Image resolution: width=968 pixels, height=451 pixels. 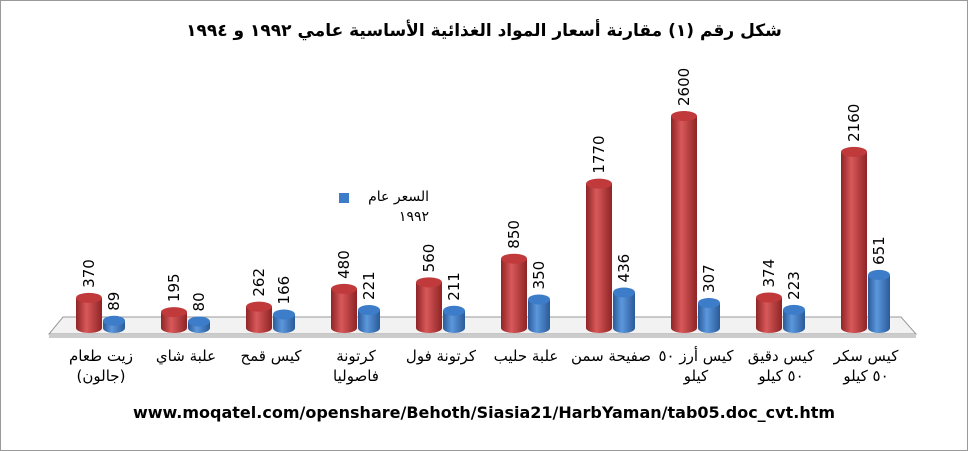 I want to click on data-label: 223, so click(x=794, y=285).